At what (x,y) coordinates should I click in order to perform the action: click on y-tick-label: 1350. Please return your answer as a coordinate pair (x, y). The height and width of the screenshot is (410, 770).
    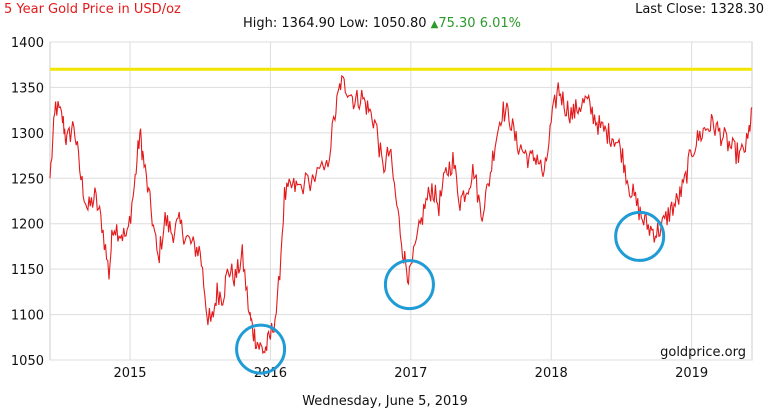
    Looking at the image, I should click on (27, 88).